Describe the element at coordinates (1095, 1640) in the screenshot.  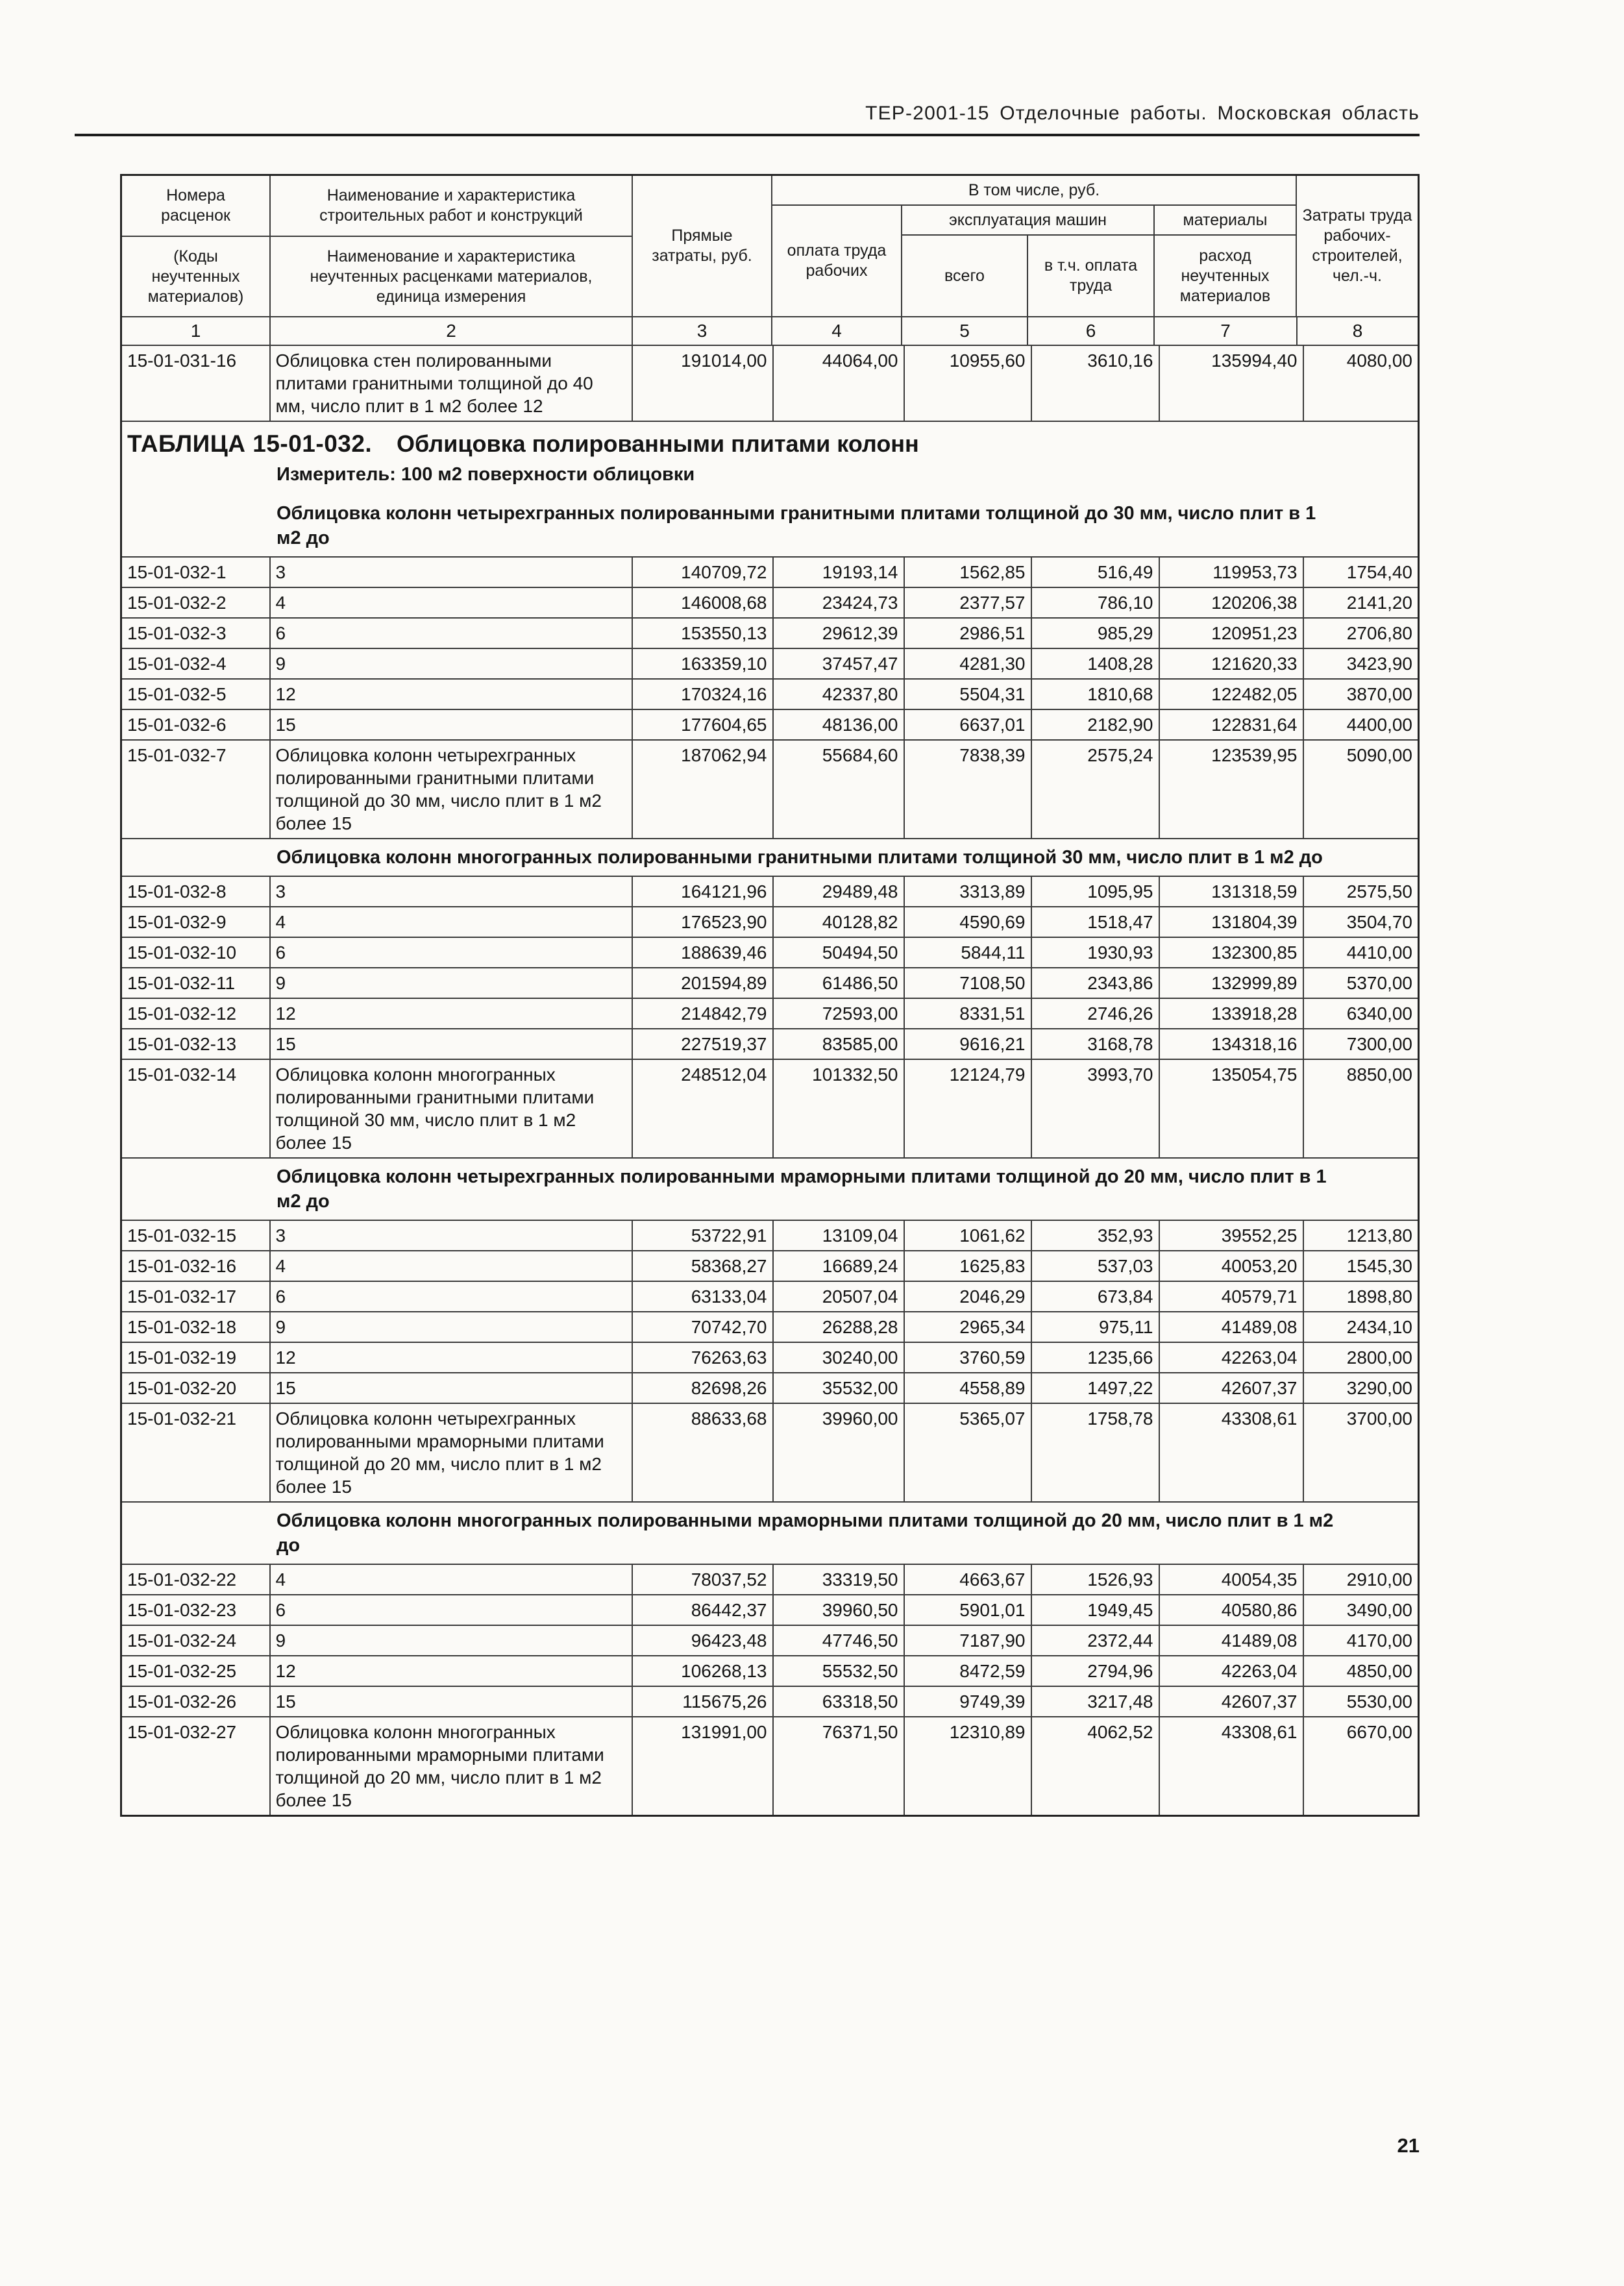
I see `rate-value: 2372,44` at that location.